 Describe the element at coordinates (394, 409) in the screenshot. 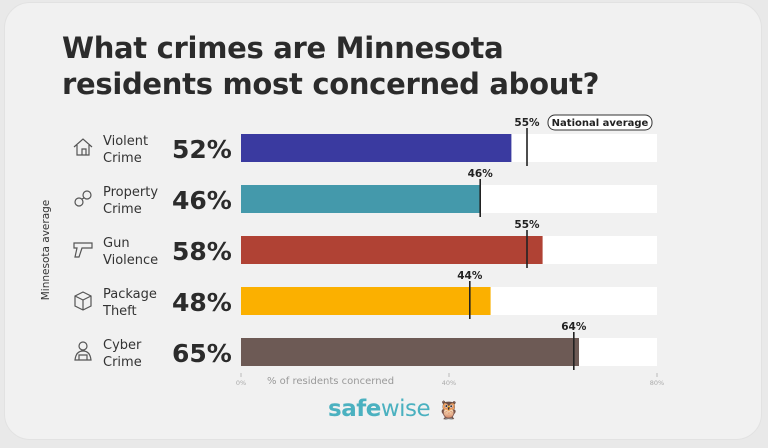

I see `safewise-logo: safewise 🦉` at that location.